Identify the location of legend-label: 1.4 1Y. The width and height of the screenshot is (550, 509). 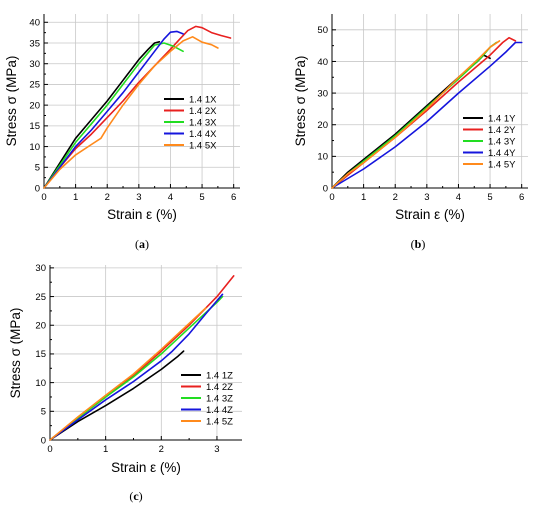
(502, 118).